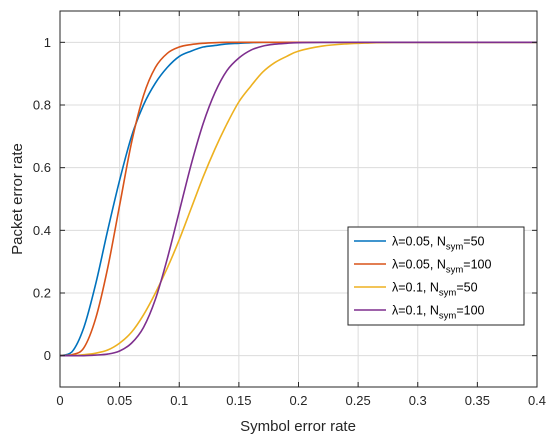 The height and width of the screenshot is (441, 550). I want to click on x-tick-label: 0, so click(59, 400).